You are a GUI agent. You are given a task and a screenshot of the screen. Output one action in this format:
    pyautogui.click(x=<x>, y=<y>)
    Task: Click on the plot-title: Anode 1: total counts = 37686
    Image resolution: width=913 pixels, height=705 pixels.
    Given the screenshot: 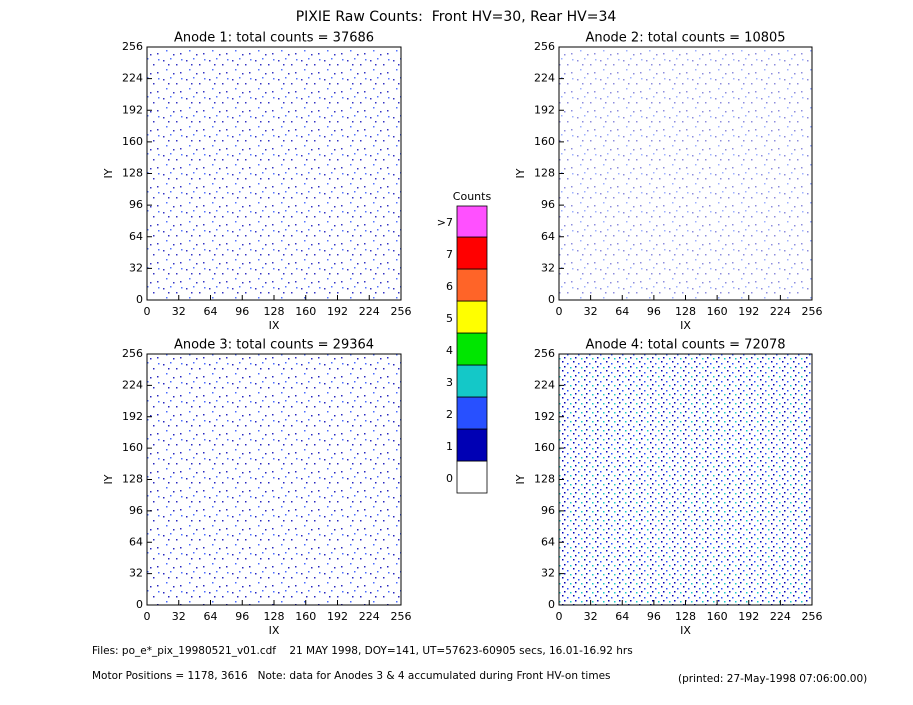 What is the action you would take?
    pyautogui.click(x=274, y=38)
    